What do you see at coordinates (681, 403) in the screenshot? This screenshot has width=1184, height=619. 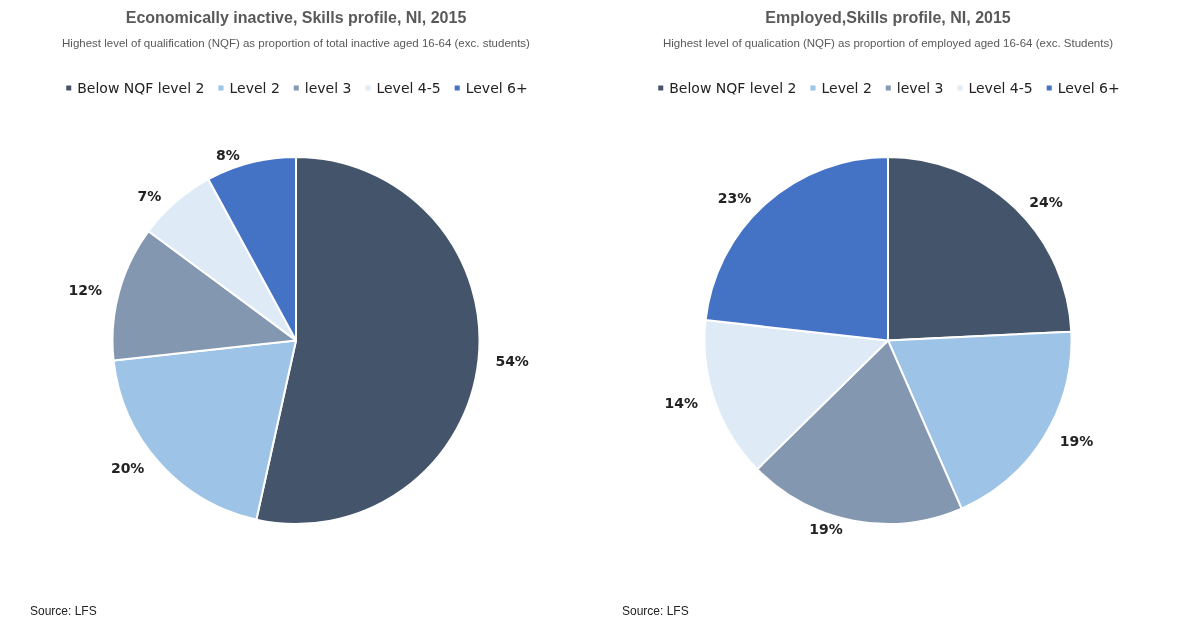 I see `data-label: 14%` at bounding box center [681, 403].